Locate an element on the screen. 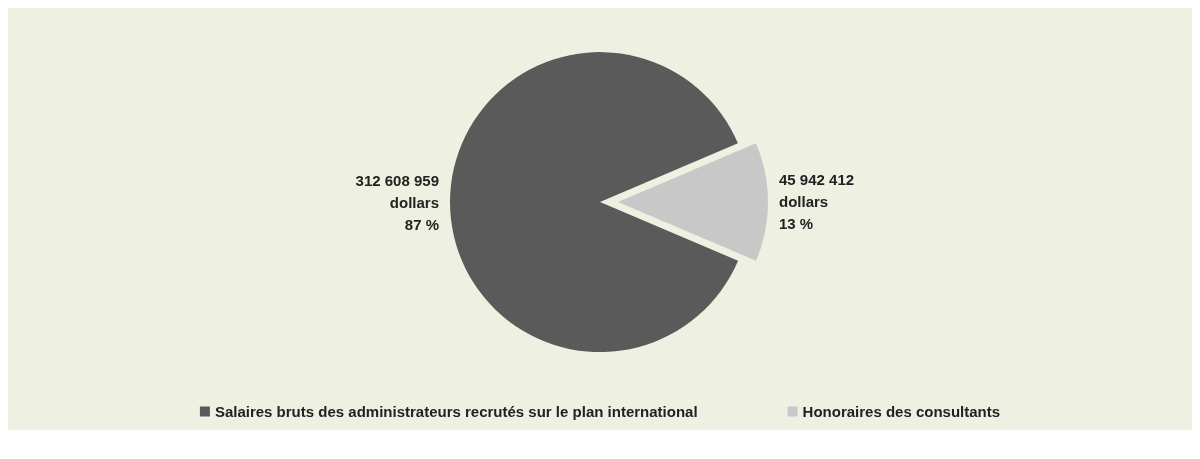  data-label: 45 942 412 dollars 13 % is located at coordinates (817, 202).